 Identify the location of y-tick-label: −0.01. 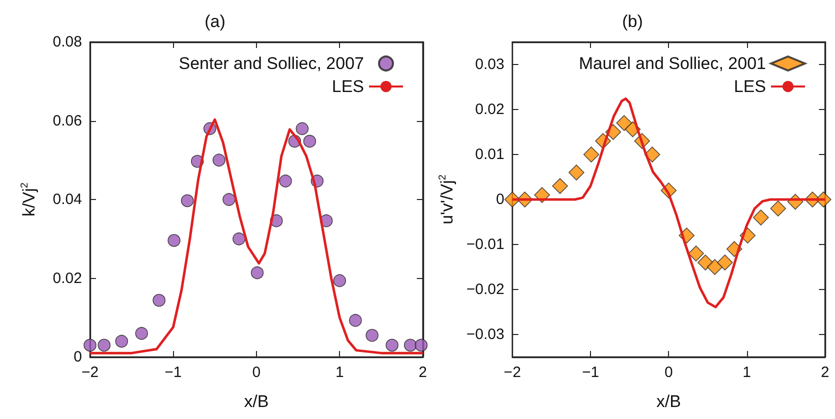
(485, 244).